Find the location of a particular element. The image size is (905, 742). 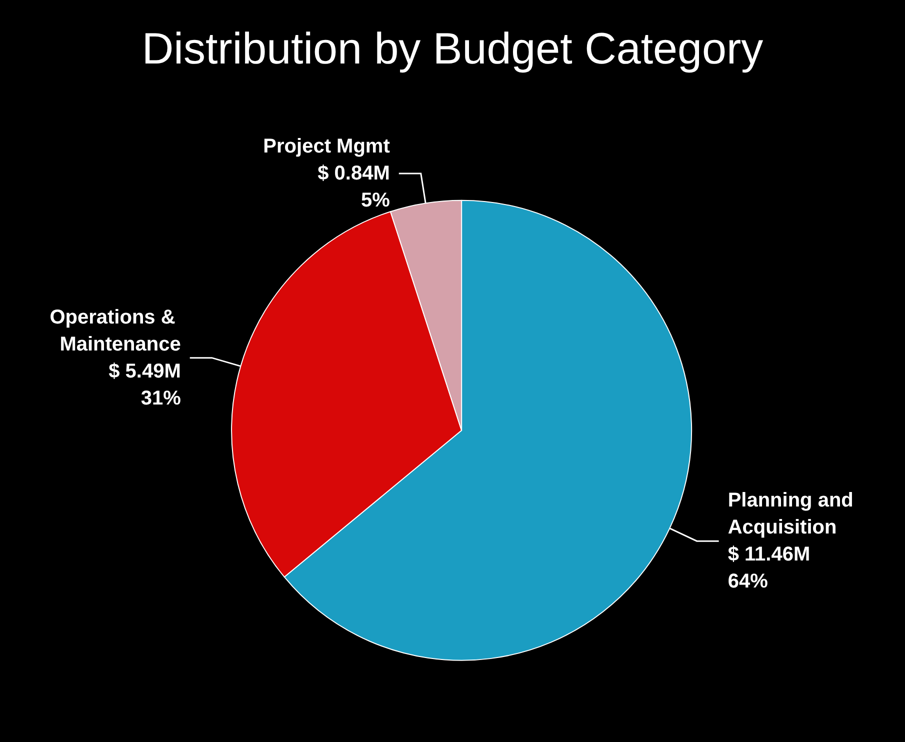

chart-title: Distribution by Budget Category is located at coordinates (453, 49).